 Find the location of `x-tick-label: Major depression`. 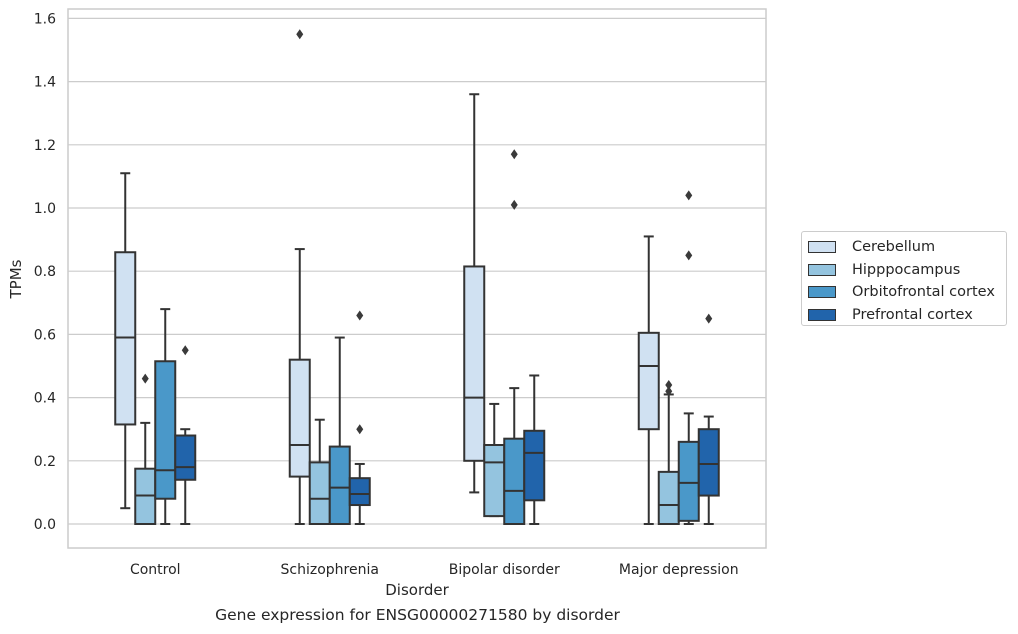

x-tick-label: Major depression is located at coordinates (679, 570).